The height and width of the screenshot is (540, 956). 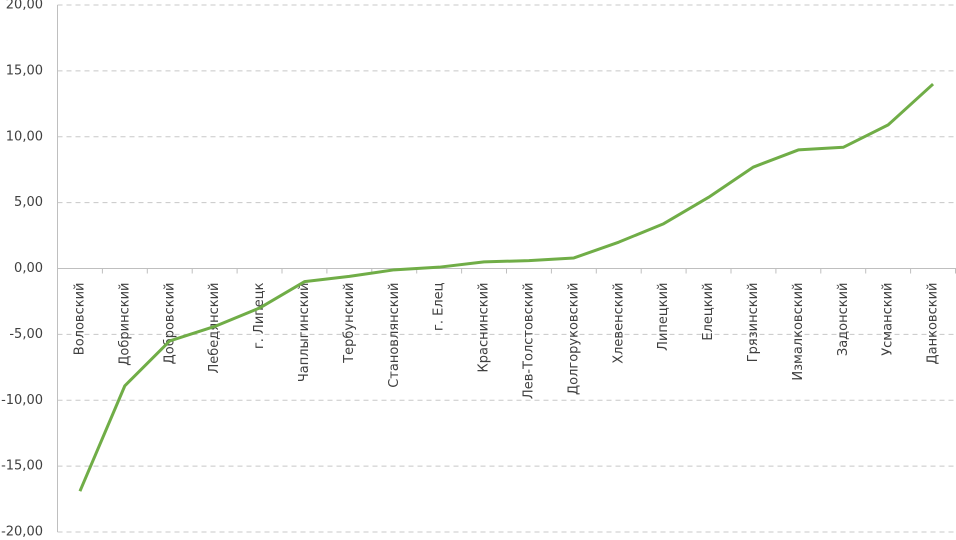 I want to click on x-tick-label: Лев-Толстовский, so click(x=528, y=341).